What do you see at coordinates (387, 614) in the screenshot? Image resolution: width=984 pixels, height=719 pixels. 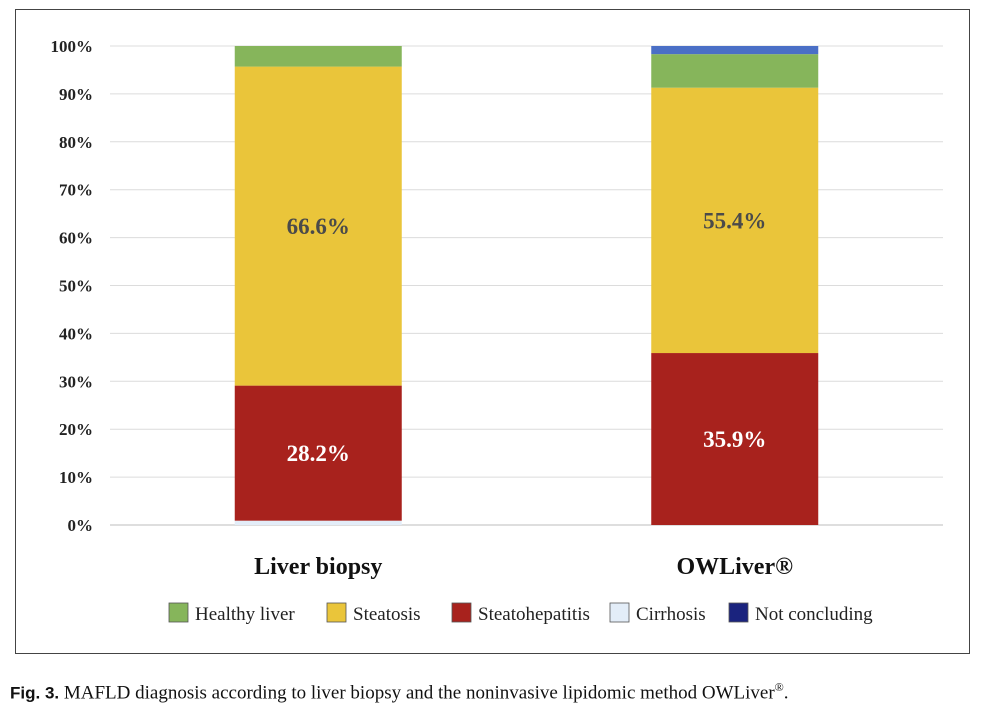 I see `legend-label: Steatosis` at bounding box center [387, 614].